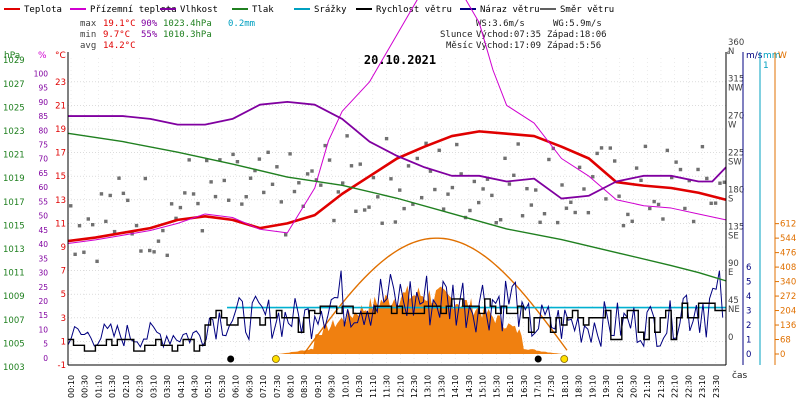 The height and width of the screenshot is (400, 800). I want to click on tick-humidity: 40, so click(43, 244).